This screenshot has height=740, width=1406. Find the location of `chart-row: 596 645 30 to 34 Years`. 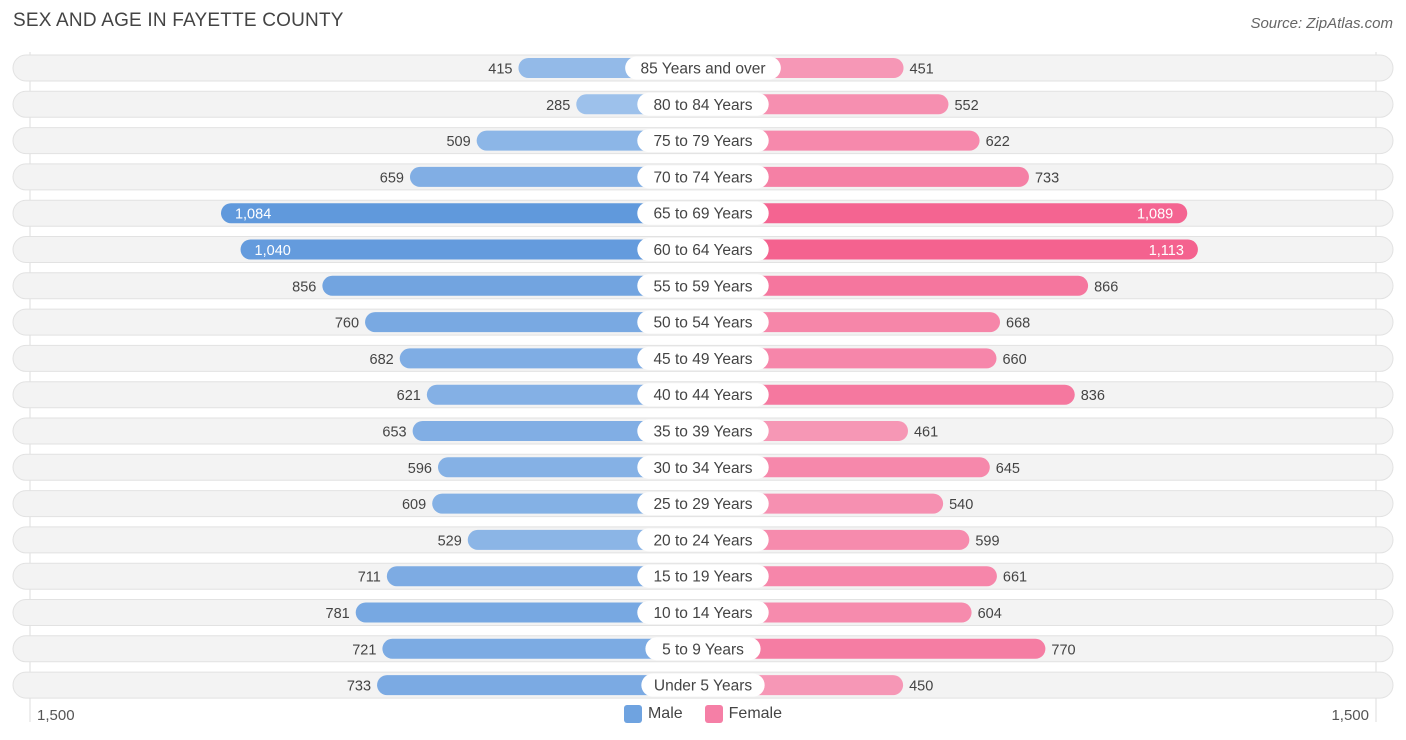

chart-row: 596 645 30 to 34 Years is located at coordinates (703, 467).